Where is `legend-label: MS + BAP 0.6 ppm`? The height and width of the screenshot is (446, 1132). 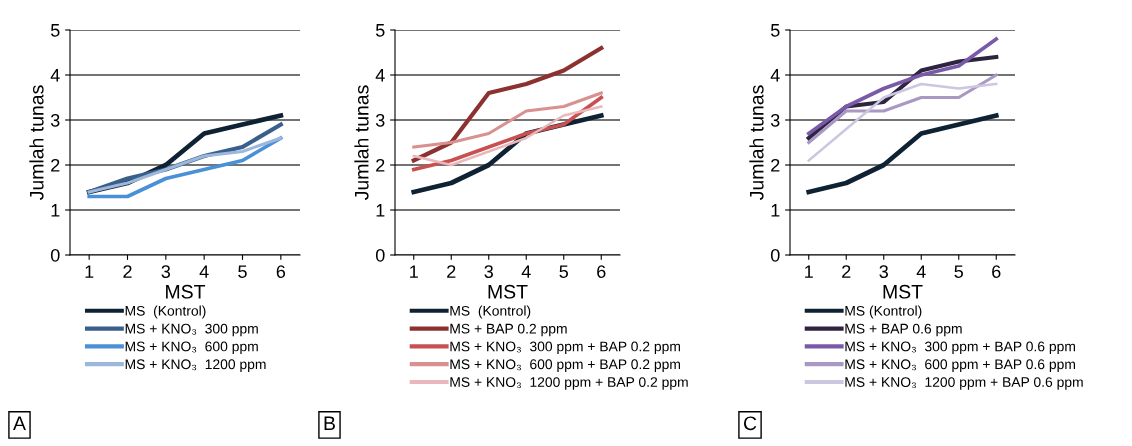 legend-label: MS + BAP 0.6 ppm is located at coordinates (903, 330).